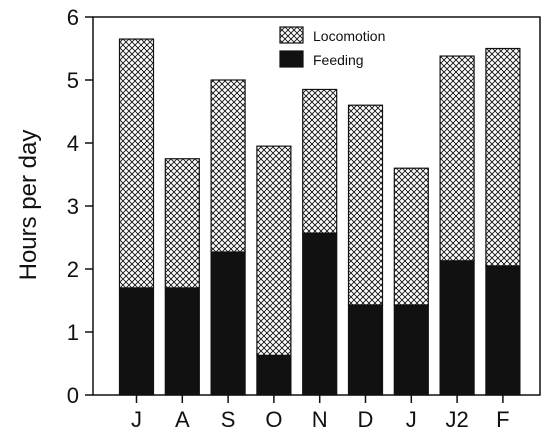 The image size is (550, 434). Describe the element at coordinates (291, 35) in the screenshot. I see `legend-swatch-locomotion` at that location.